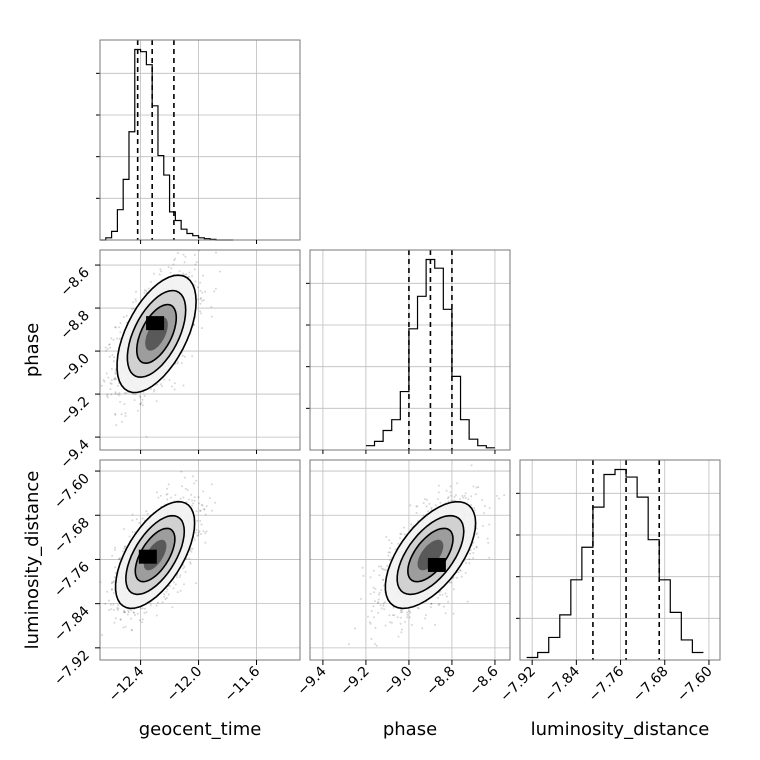 The width and height of the screenshot is (760, 760). Describe the element at coordinates (196, 560) in the screenshot. I see `density-geocent-time-vs-luminosity-distance` at that location.